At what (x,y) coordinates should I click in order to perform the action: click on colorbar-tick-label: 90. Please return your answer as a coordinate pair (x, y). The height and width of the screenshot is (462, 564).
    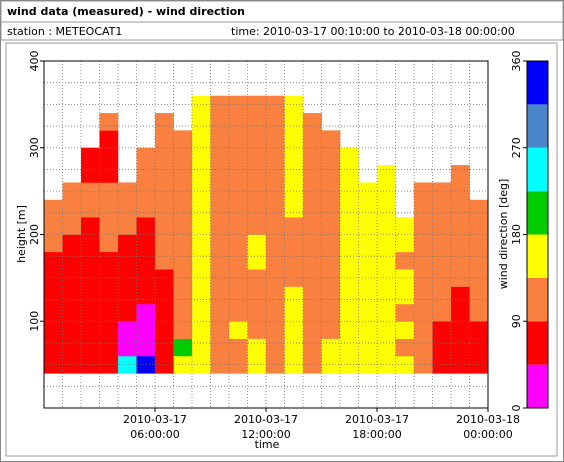
    Looking at the image, I should click on (516, 321).